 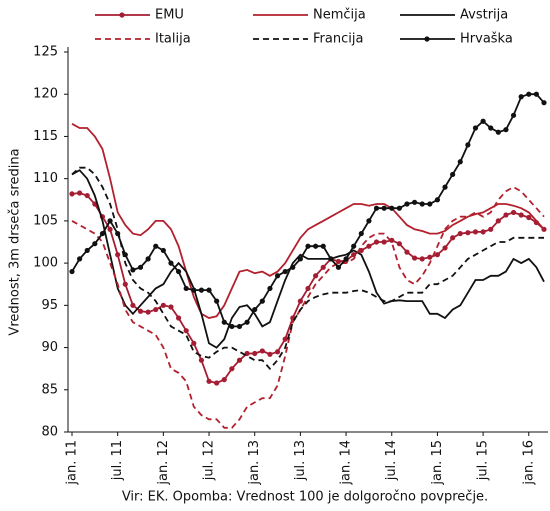 I want to click on x-tick-label: jul. 13, so click(x=300, y=460).